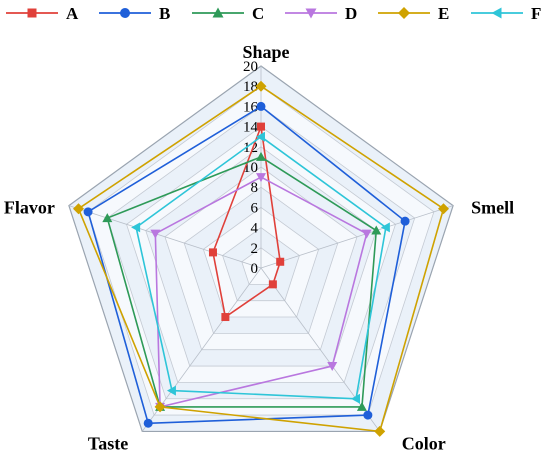  I want to click on tick-label: 14, so click(251, 128).